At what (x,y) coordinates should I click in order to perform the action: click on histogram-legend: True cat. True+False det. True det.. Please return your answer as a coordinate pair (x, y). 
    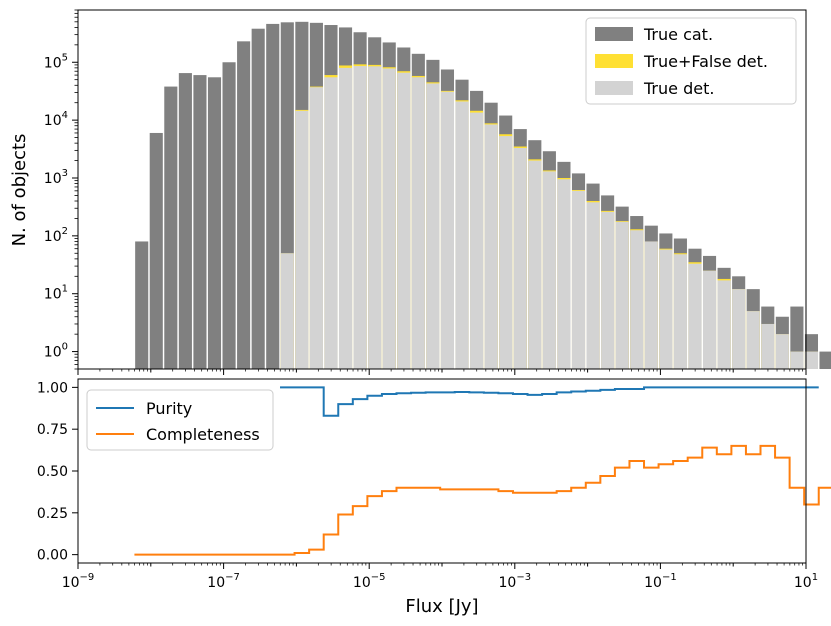
    Looking at the image, I should click on (691, 61).